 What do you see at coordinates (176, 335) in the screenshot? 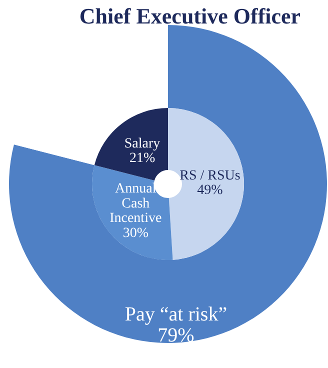
I see `data-label: 79%` at bounding box center [176, 335].